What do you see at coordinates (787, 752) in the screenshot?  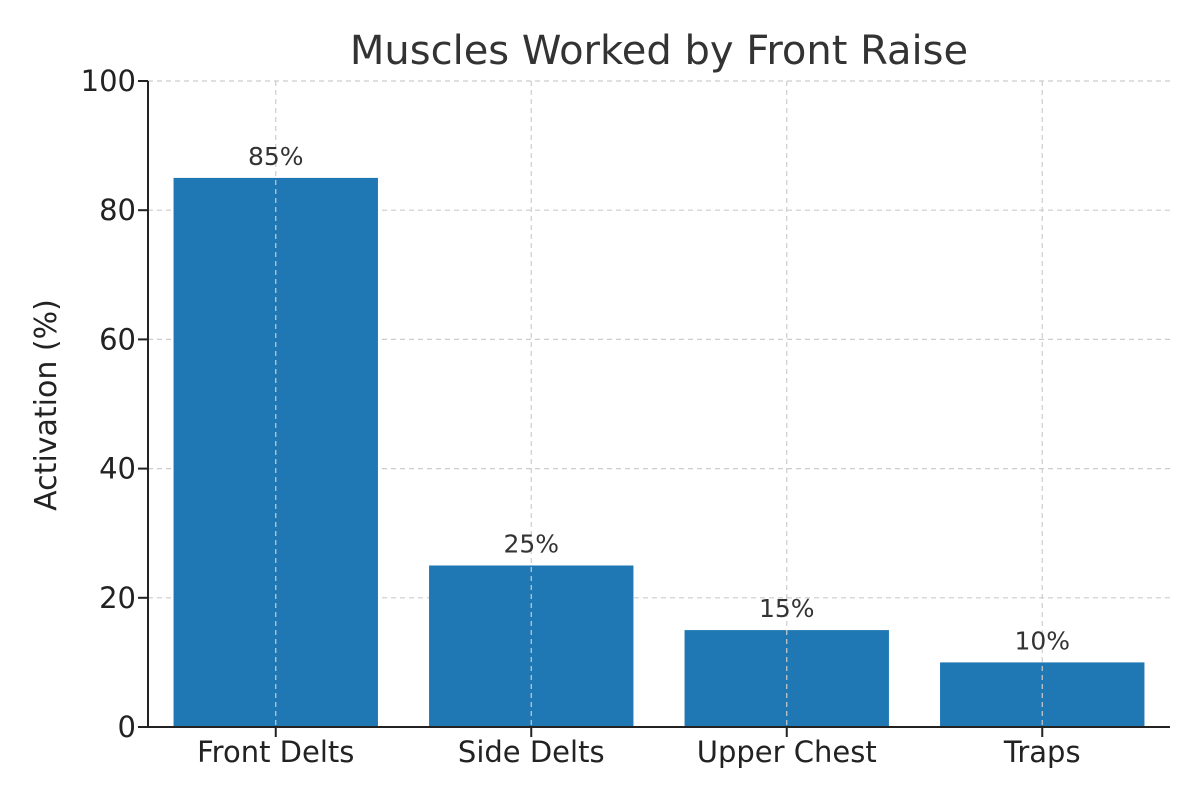 I see `x-tick-label: Upper Chest` at bounding box center [787, 752].